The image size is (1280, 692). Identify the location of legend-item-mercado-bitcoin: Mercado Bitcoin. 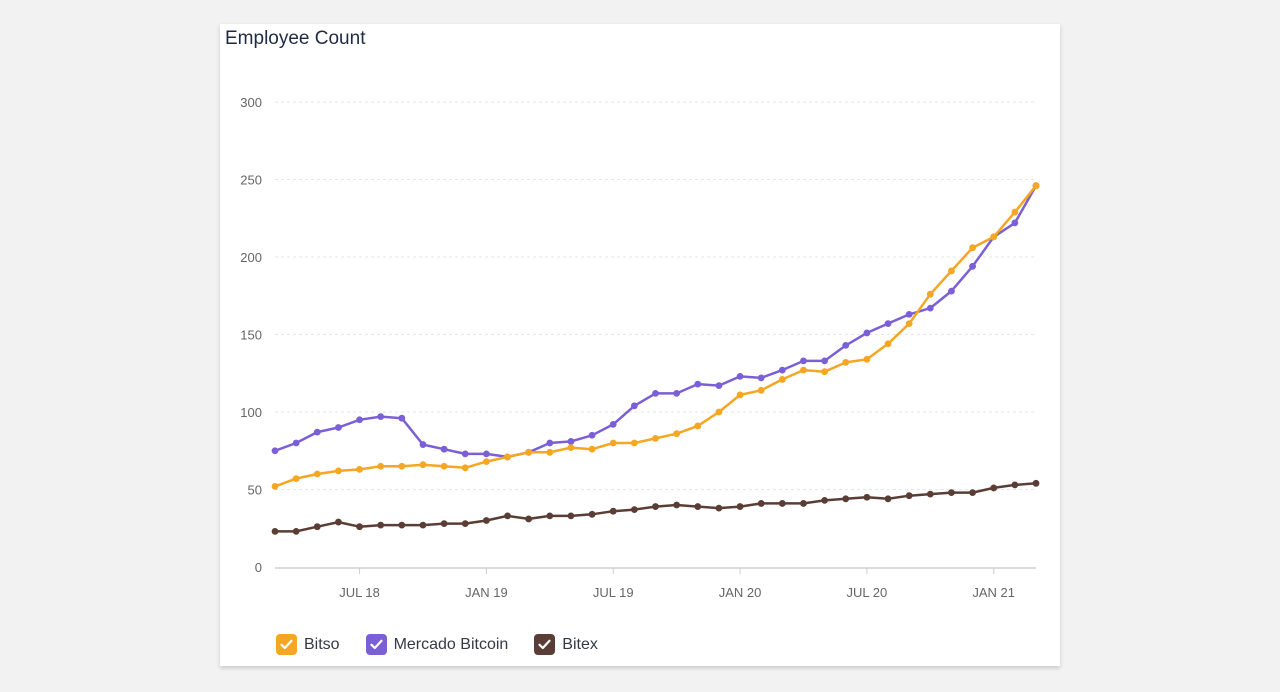
(437, 644).